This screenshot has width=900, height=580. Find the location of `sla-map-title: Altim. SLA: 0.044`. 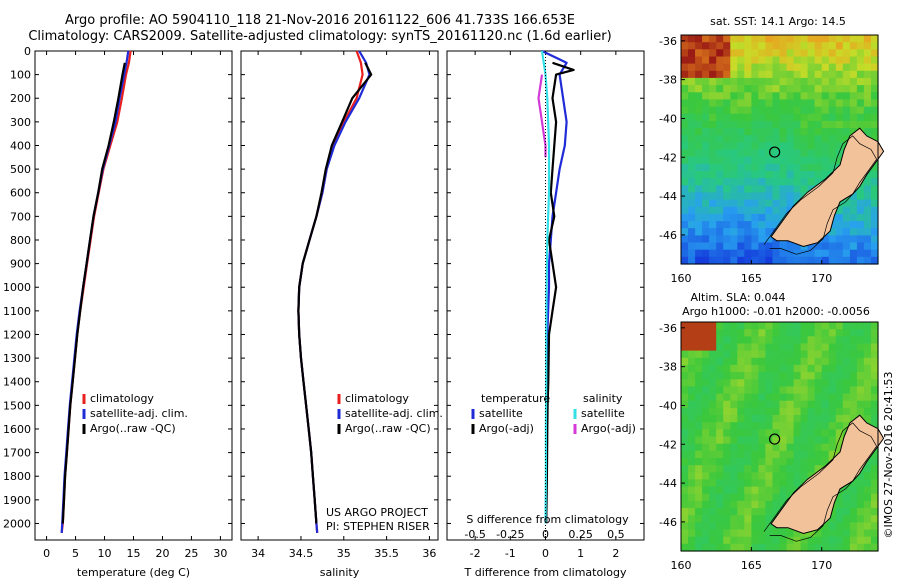

sla-map-title: Altim. SLA: 0.044 is located at coordinates (737, 297).